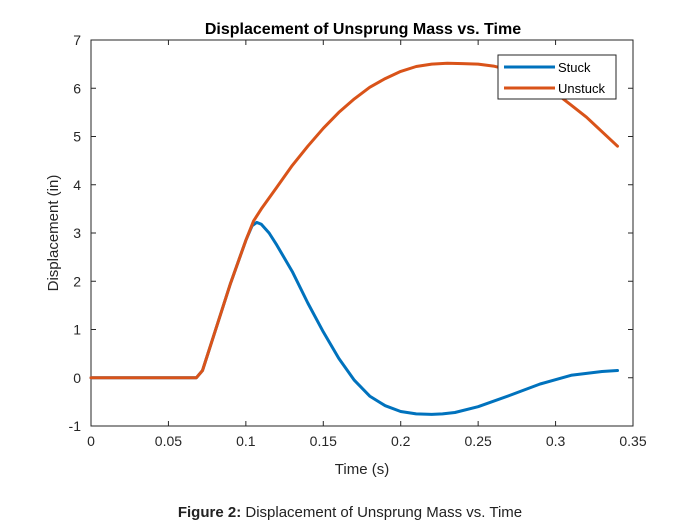 The height and width of the screenshot is (525, 700). Describe the element at coordinates (77, 233) in the screenshot. I see `y-tick-label: 3` at that location.